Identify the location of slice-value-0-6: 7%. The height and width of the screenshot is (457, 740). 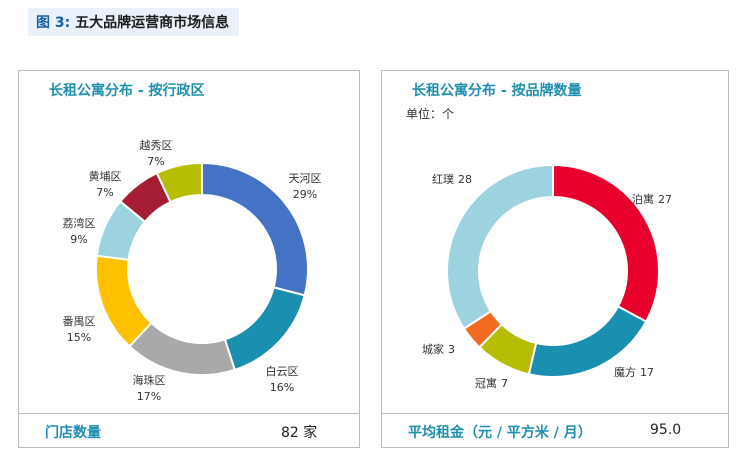
(155, 161).